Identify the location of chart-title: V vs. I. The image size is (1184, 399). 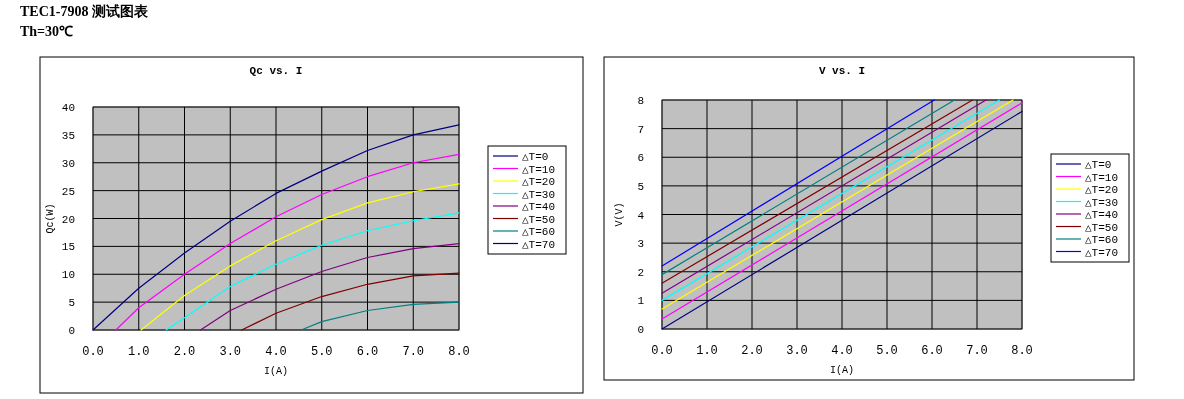
(842, 71).